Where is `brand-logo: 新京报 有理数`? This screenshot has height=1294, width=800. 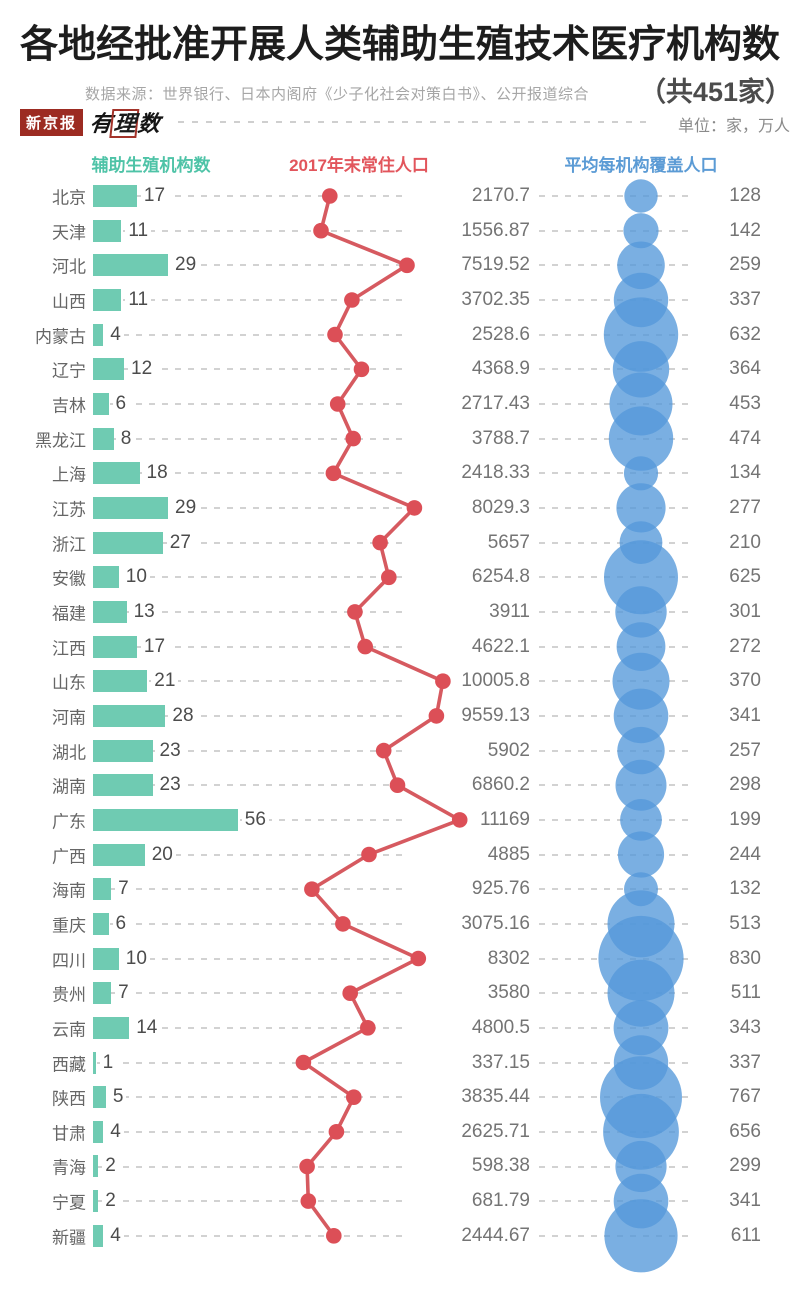 brand-logo: 新京报 有理数 is located at coordinates (90, 123).